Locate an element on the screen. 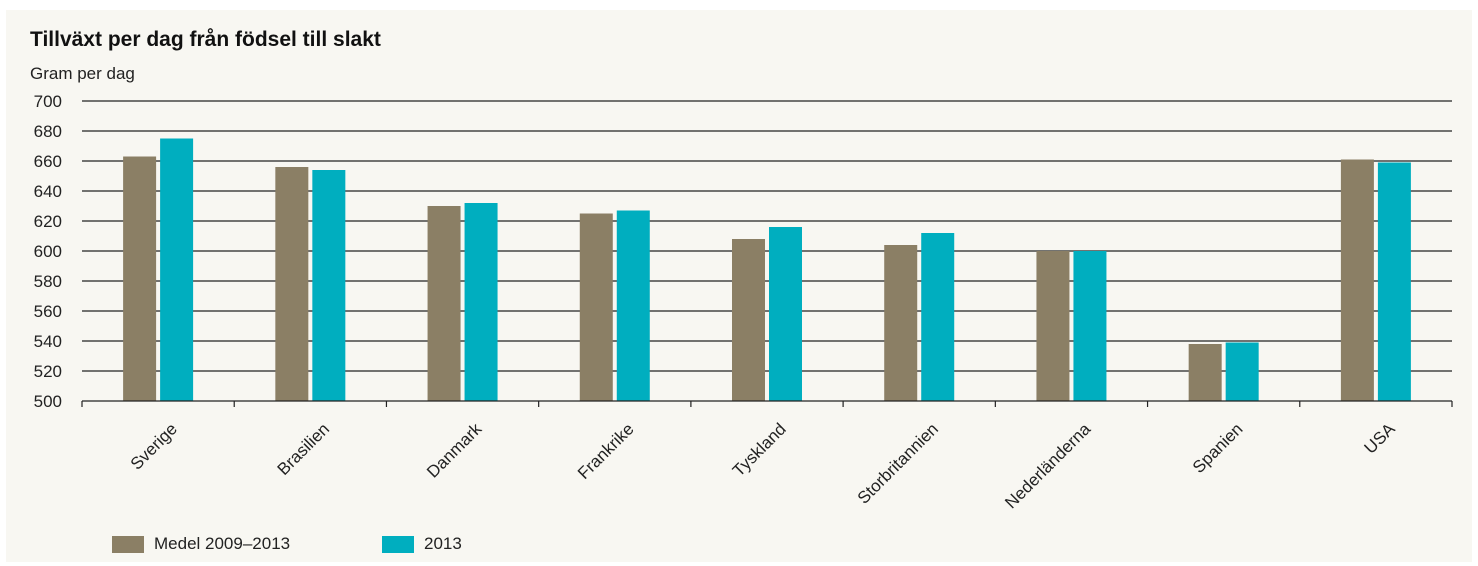  bar-medel-sverige is located at coordinates (140, 278).